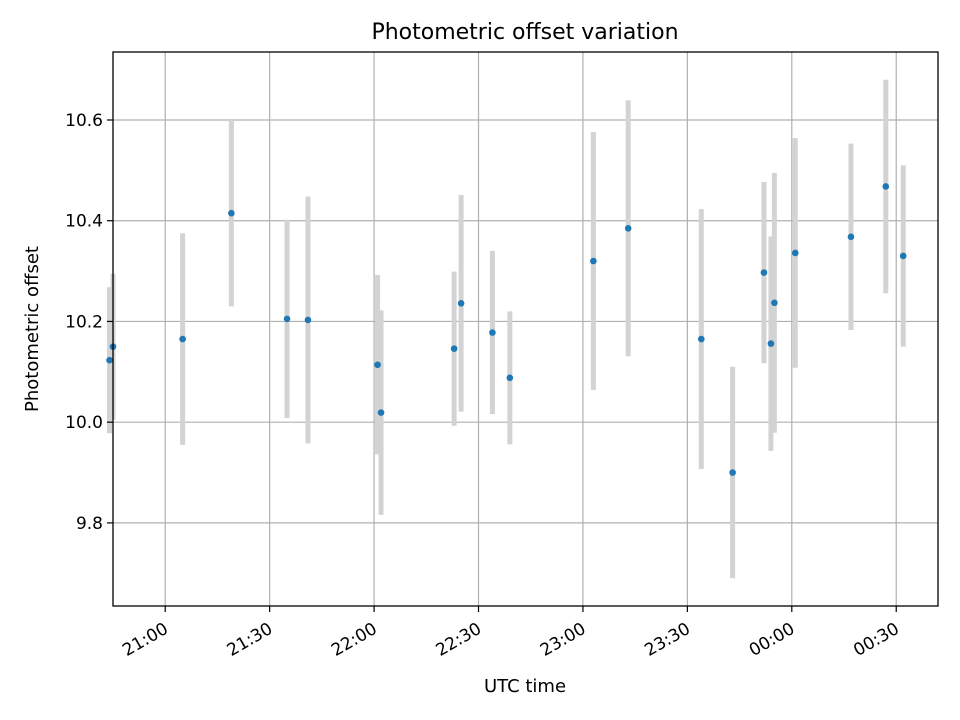  Describe the element at coordinates (84, 322) in the screenshot. I see `y-tick-label: 10.2` at that location.